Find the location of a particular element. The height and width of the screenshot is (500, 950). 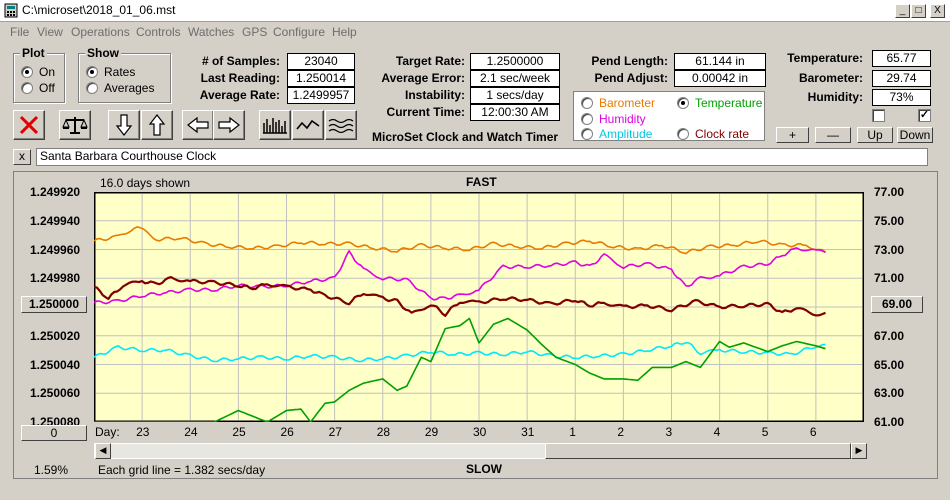

line-graph-icon is located at coordinates (308, 124).